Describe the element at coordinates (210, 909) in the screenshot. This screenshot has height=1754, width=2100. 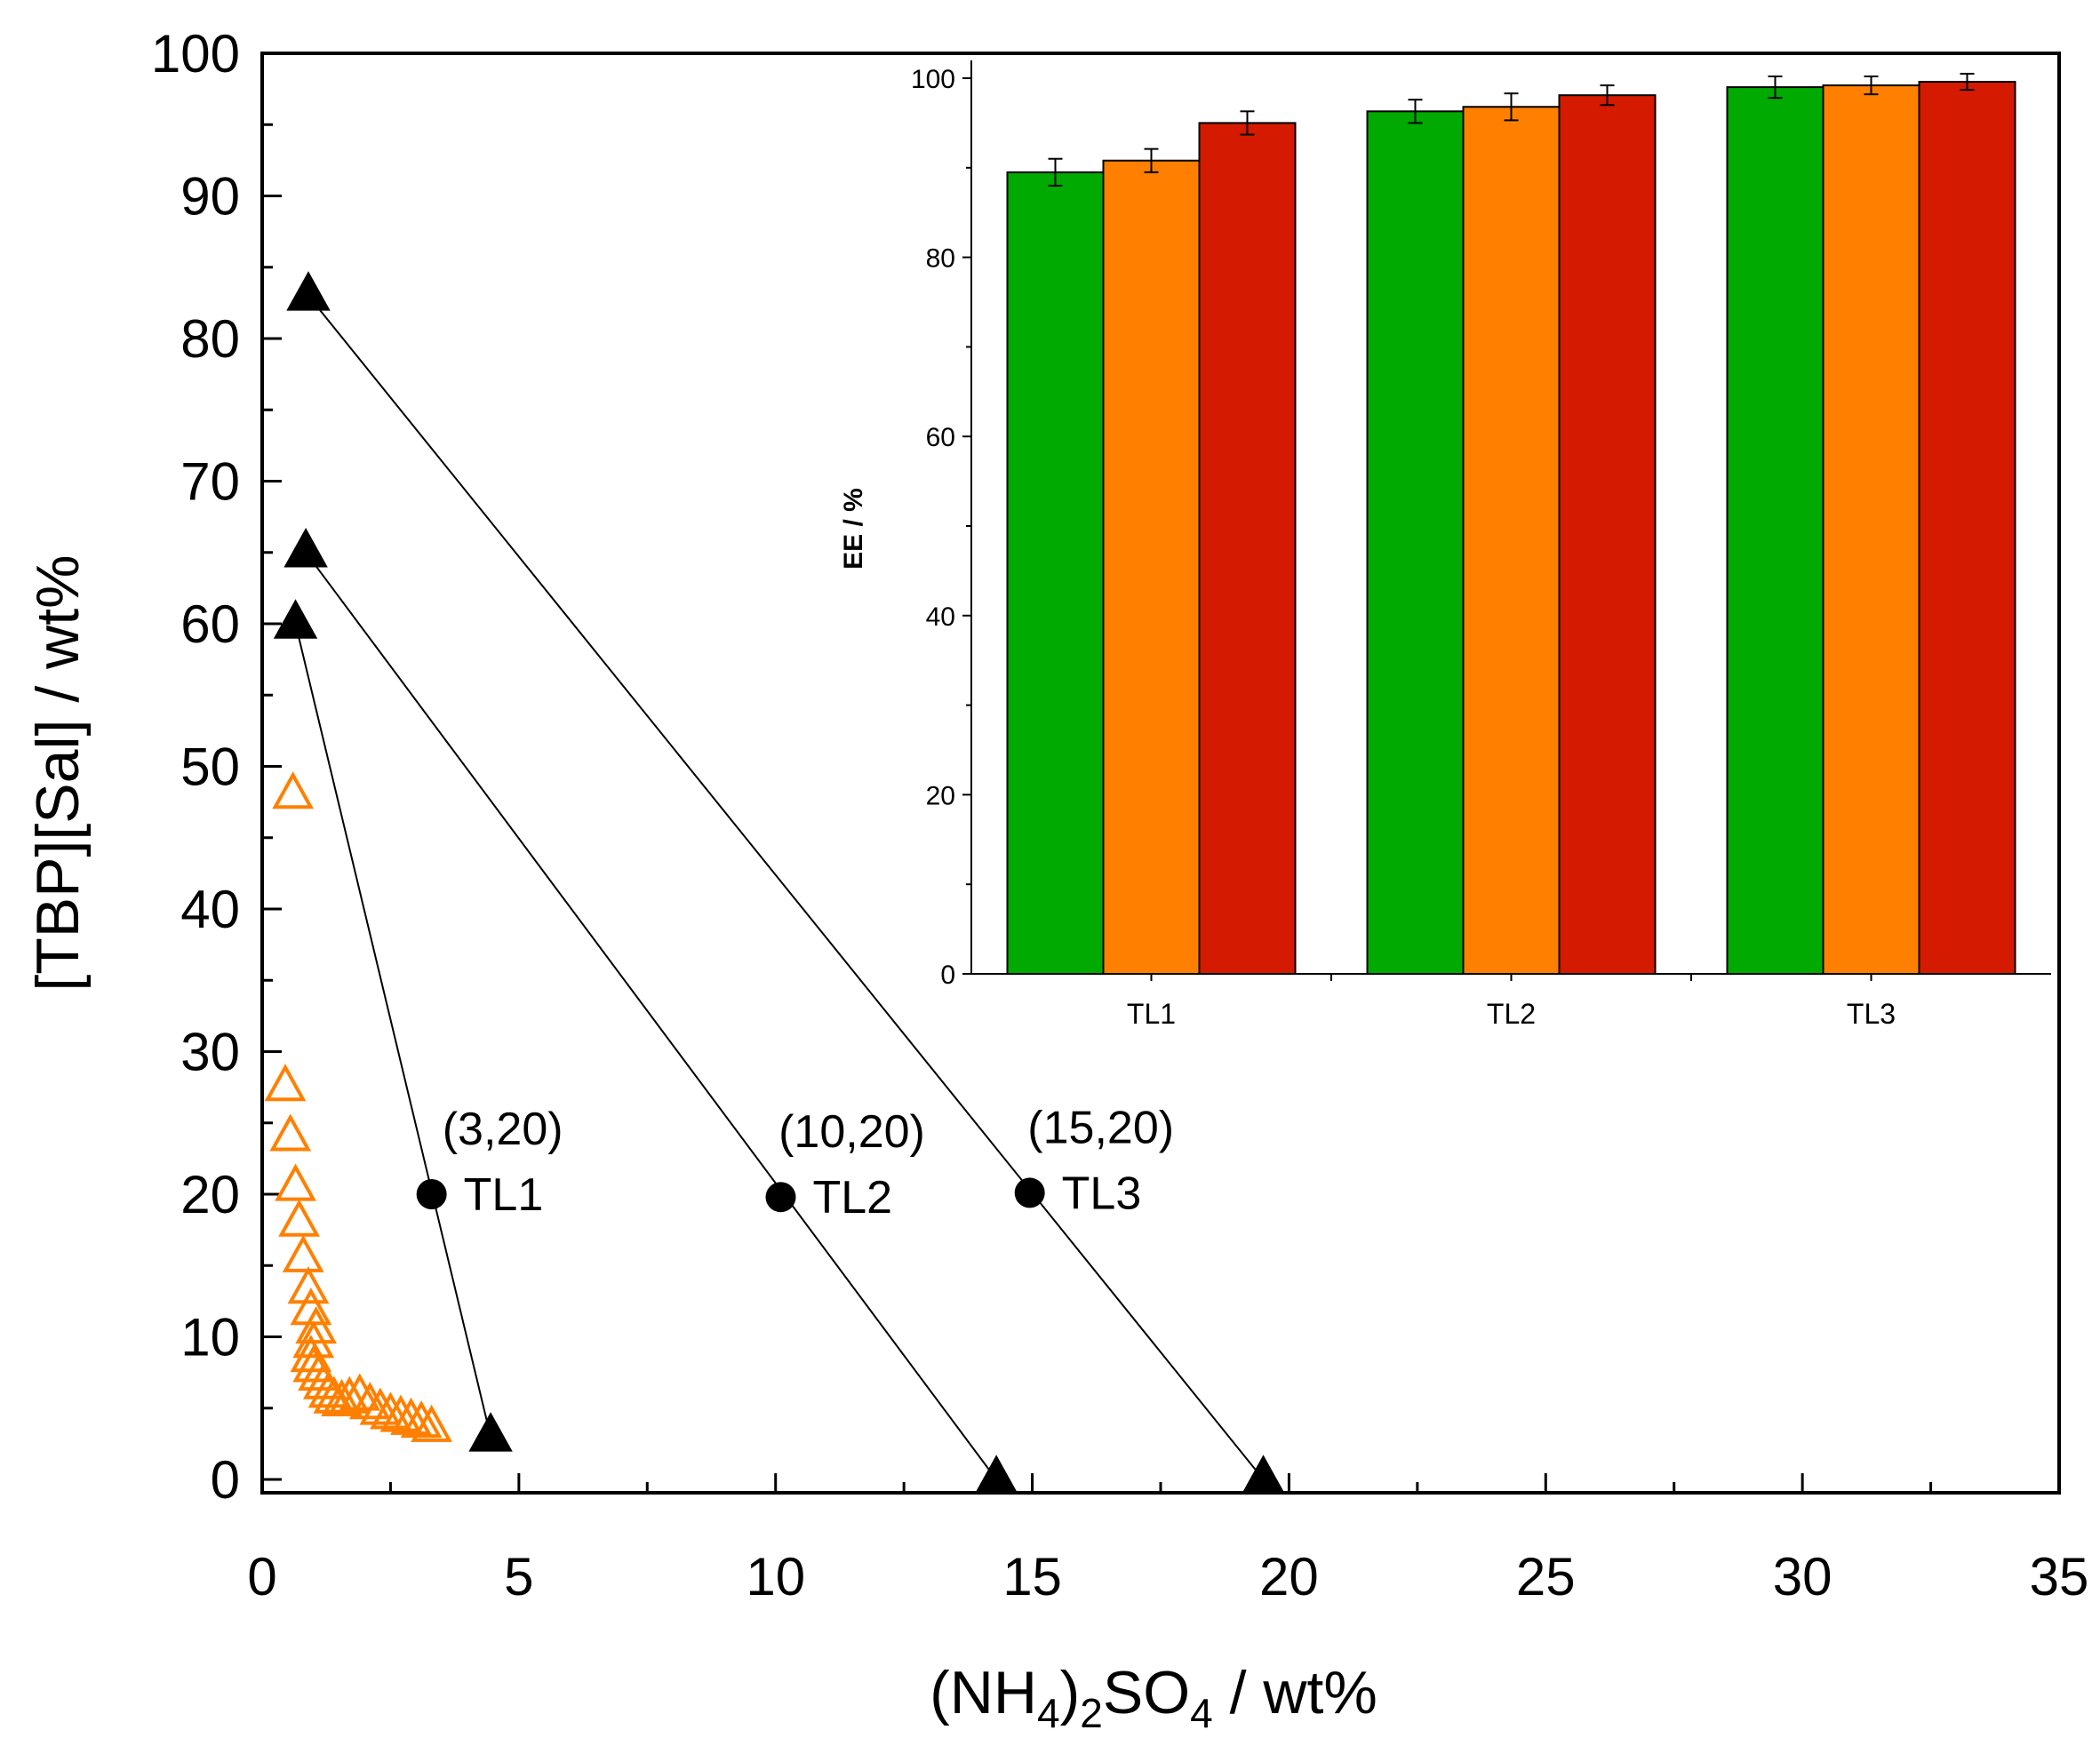
I see `y-tick-label: 40` at that location.